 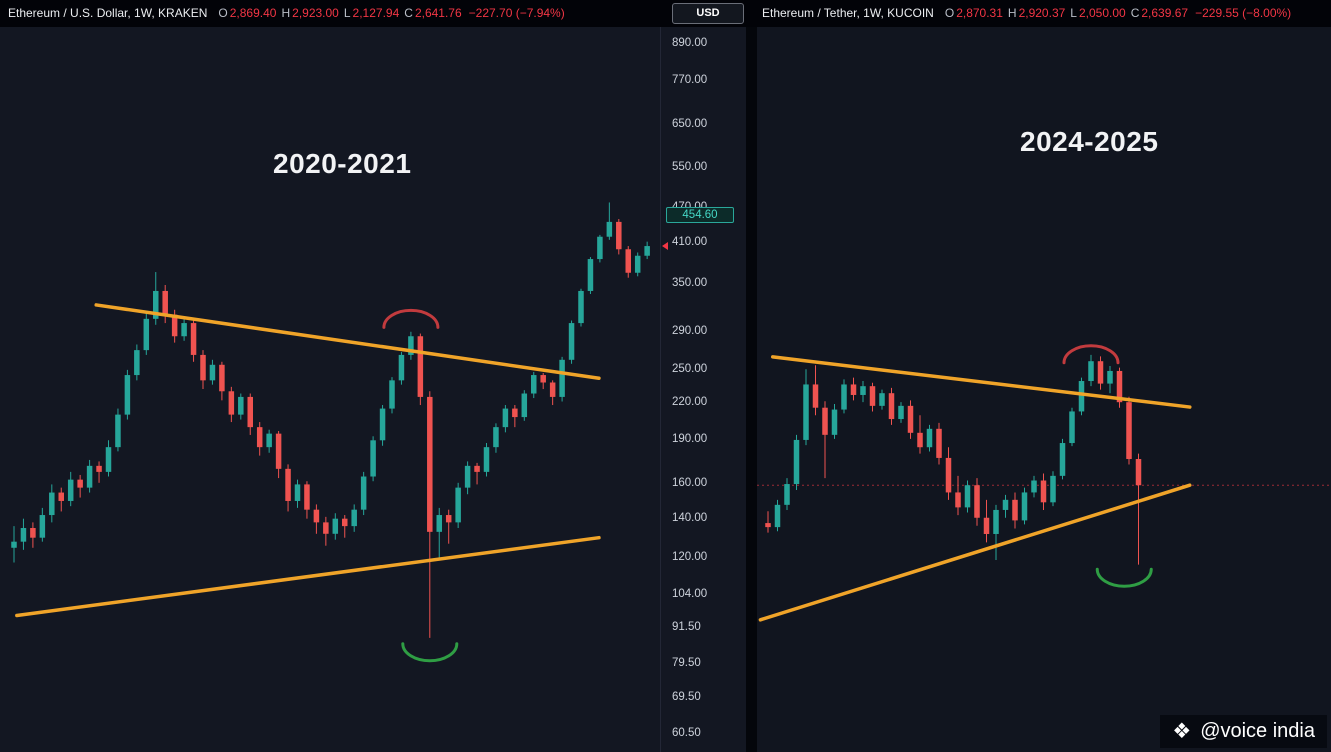 What do you see at coordinates (347, 13) in the screenshot?
I see `left-low-label: L` at bounding box center [347, 13].